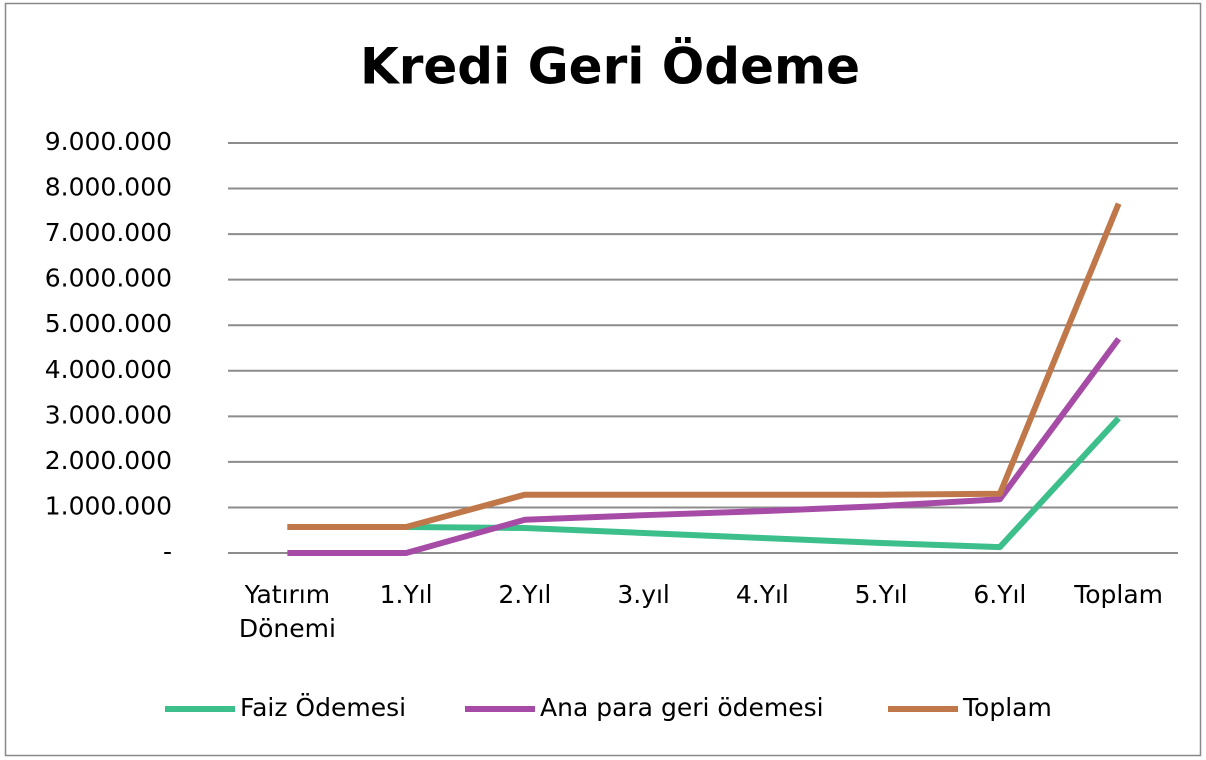  I want to click on chart-title: Kredi Geri Ödeme, so click(610, 66).